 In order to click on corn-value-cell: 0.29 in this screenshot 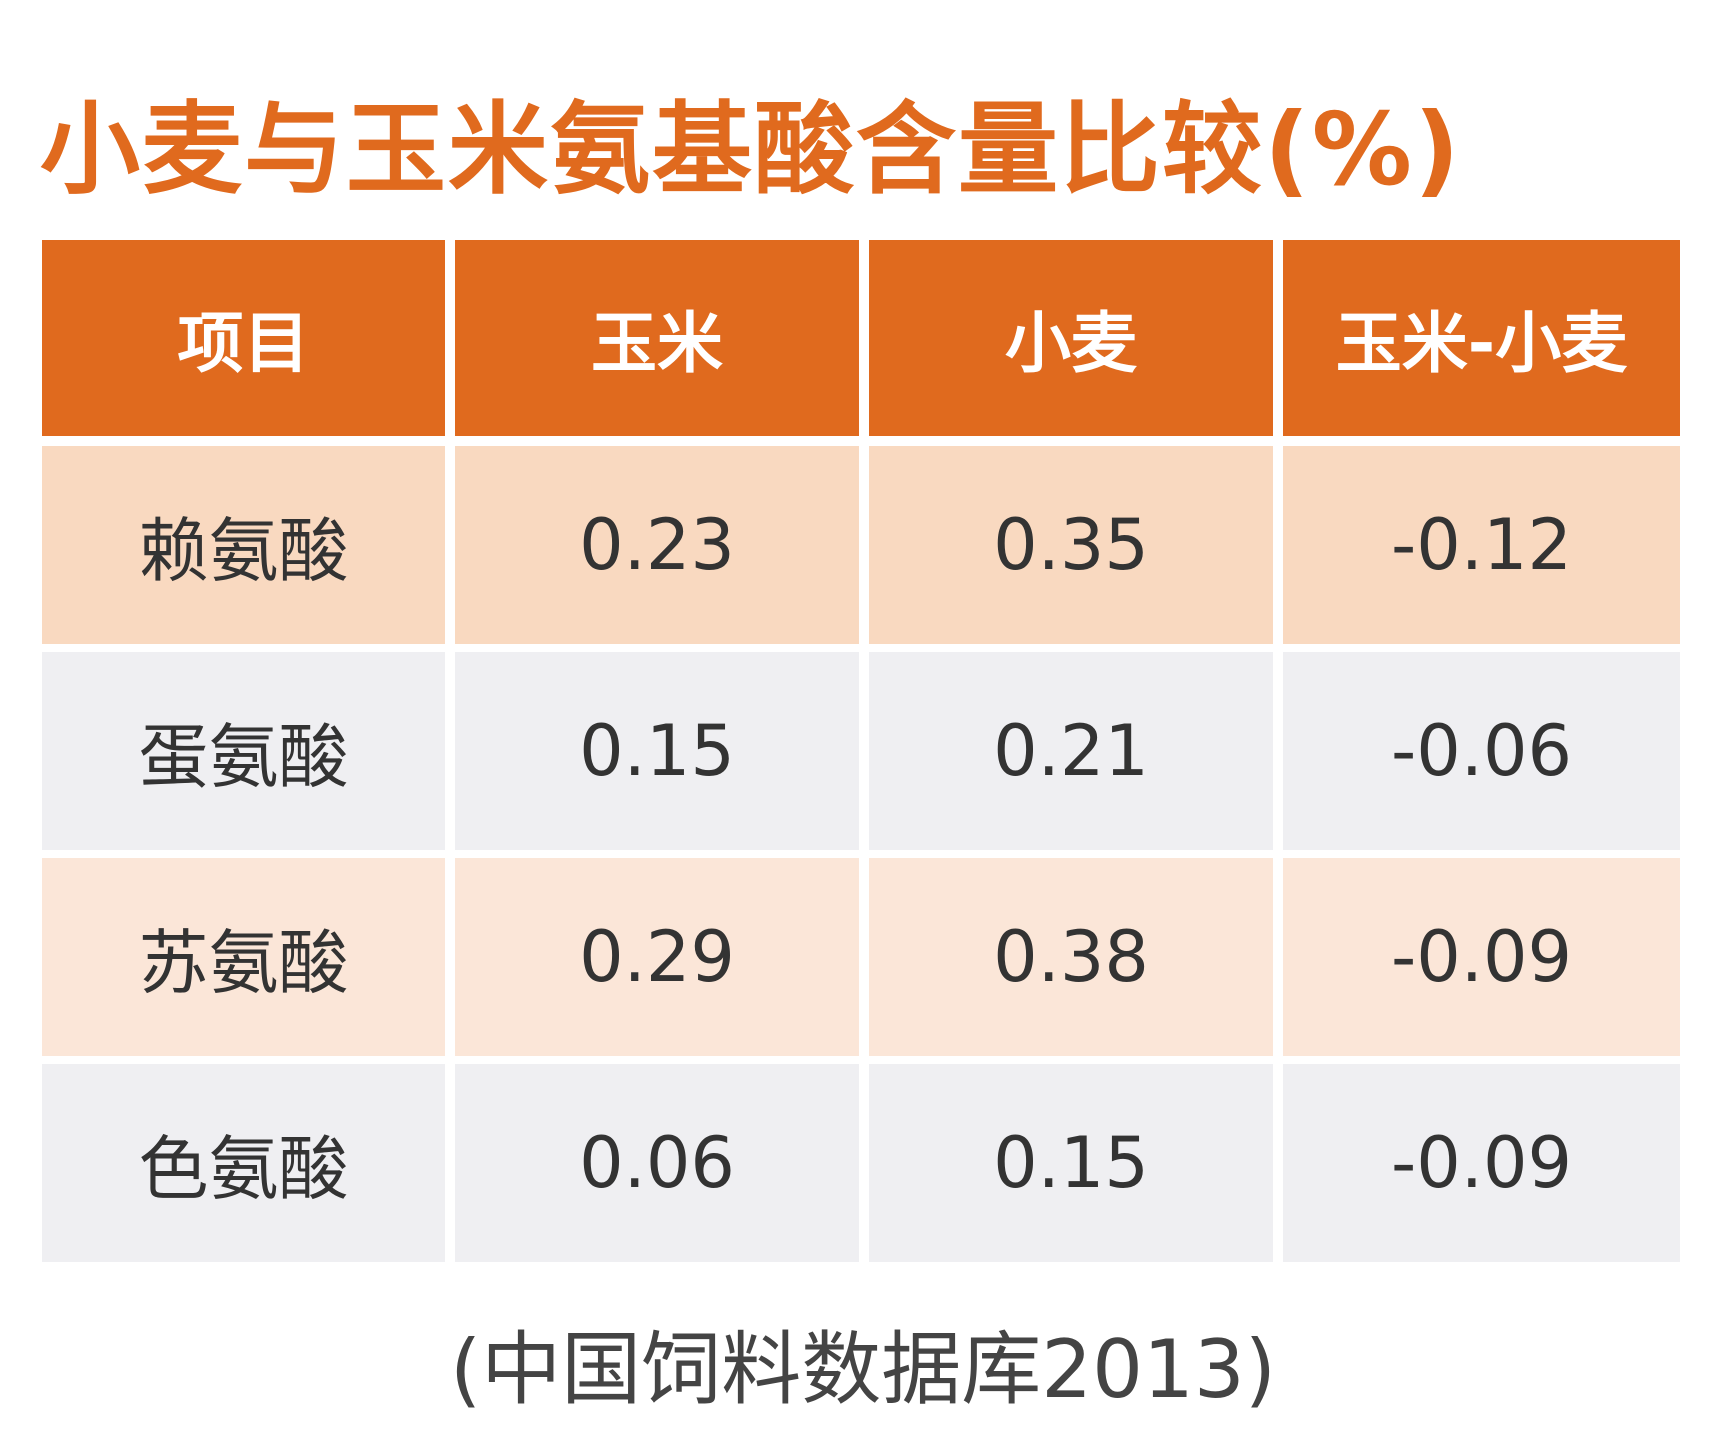, I will do `click(652, 957)`.